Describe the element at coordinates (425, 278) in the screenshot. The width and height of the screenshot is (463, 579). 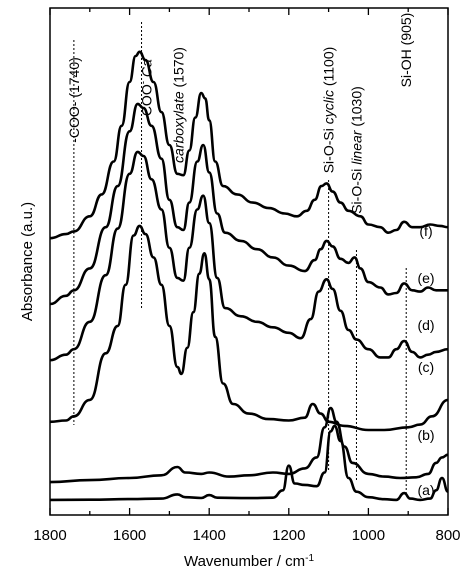
I see `trace-label-e: (e)` at that location.